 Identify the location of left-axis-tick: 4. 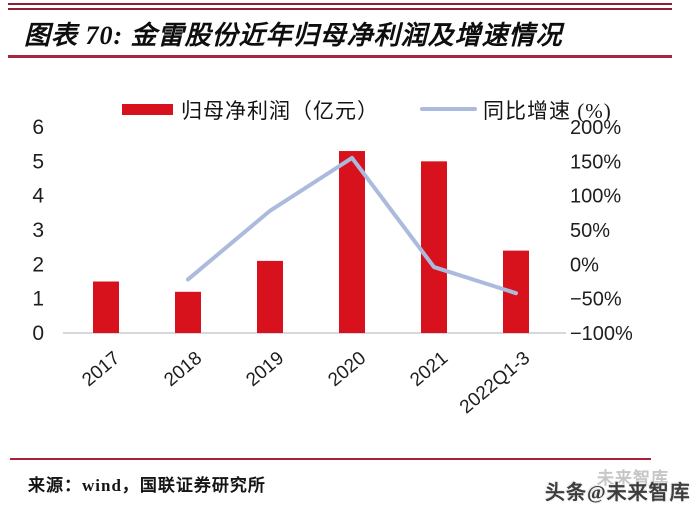
(38, 196).